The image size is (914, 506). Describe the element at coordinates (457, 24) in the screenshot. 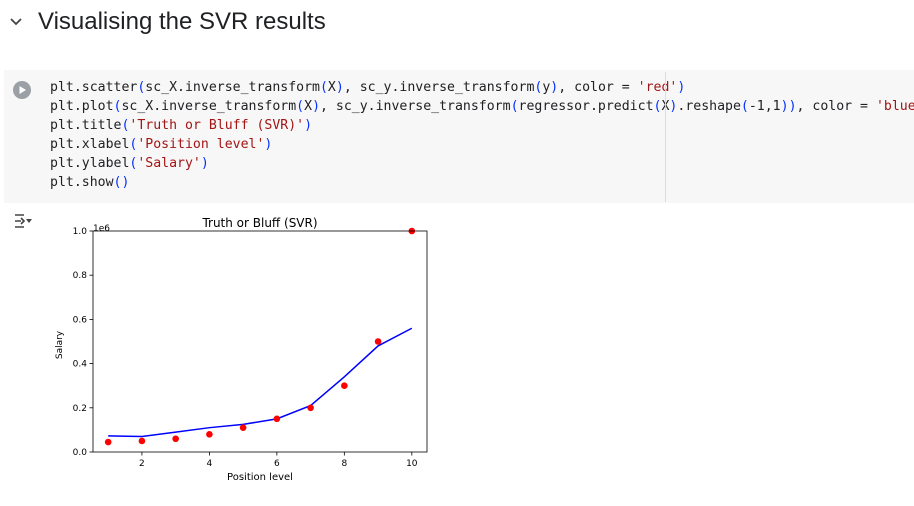

I see `section-header: Visualising the SVR results` at that location.